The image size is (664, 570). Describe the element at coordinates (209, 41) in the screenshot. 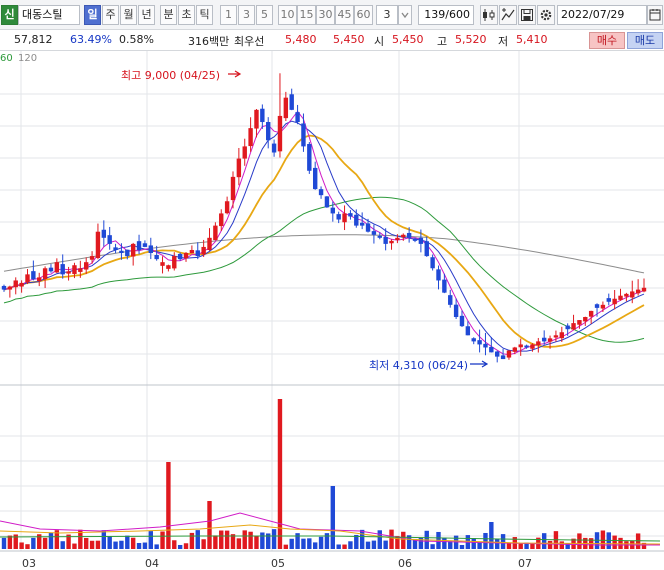

I see `trade-amount-value: 316백만` at that location.